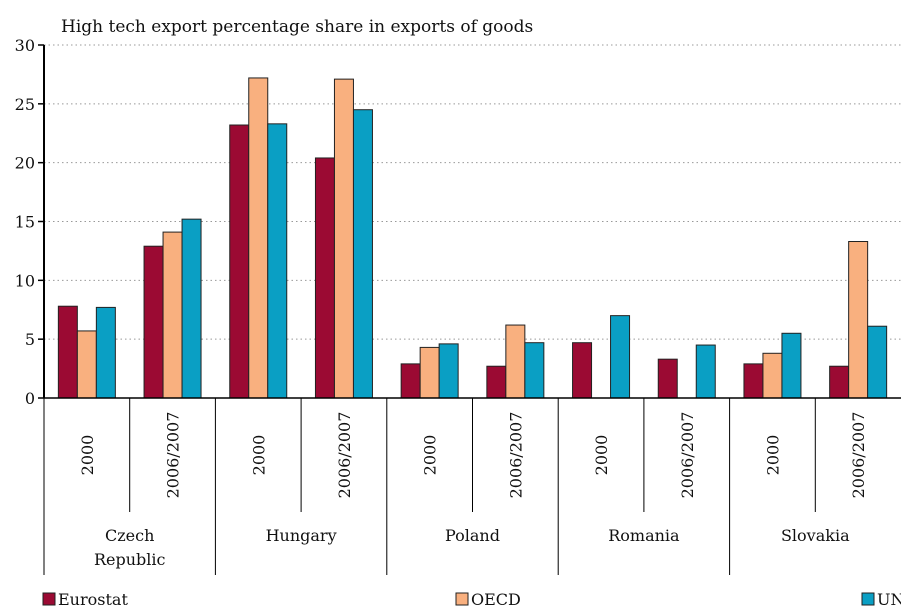  What do you see at coordinates (130, 559) in the screenshot?
I see `group-label: Republic` at bounding box center [130, 559].